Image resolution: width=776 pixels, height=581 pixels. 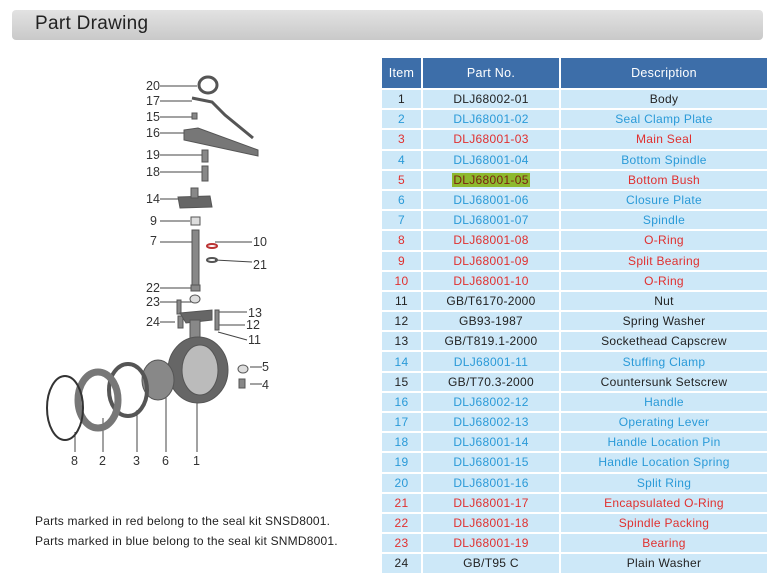 I want to click on part-no: DLJ68002-01, so click(x=491, y=99).